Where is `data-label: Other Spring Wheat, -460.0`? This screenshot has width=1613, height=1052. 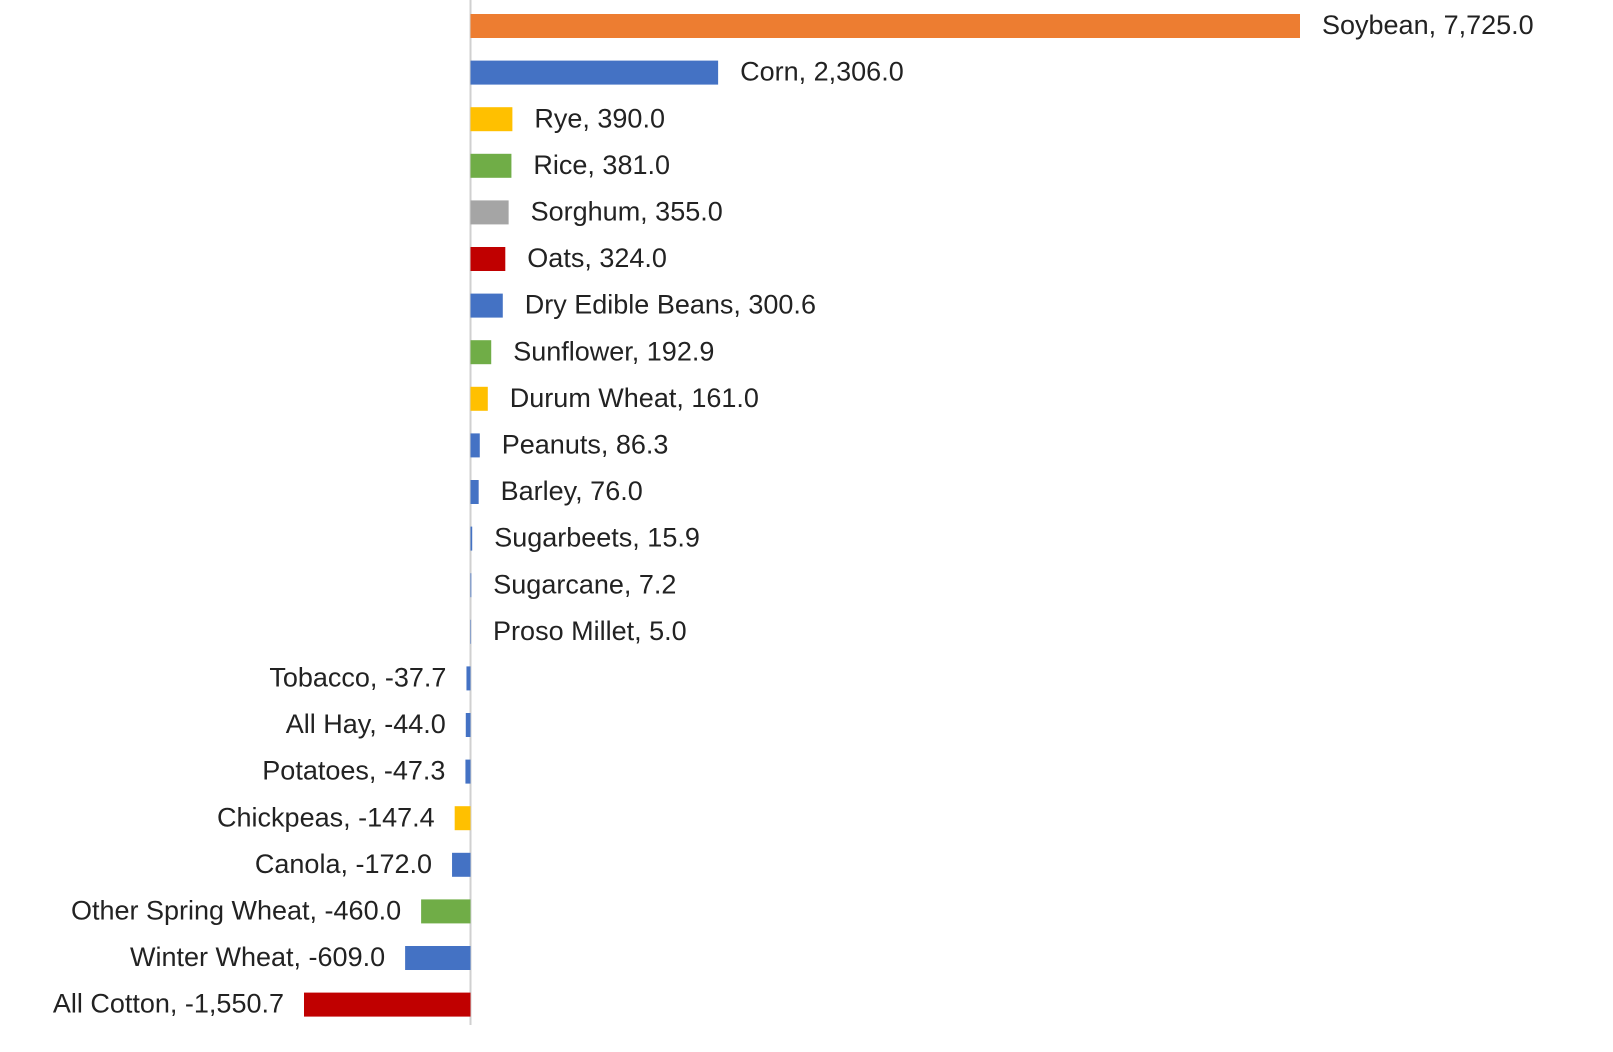 data-label: Other Spring Wheat, -460.0 is located at coordinates (236, 911).